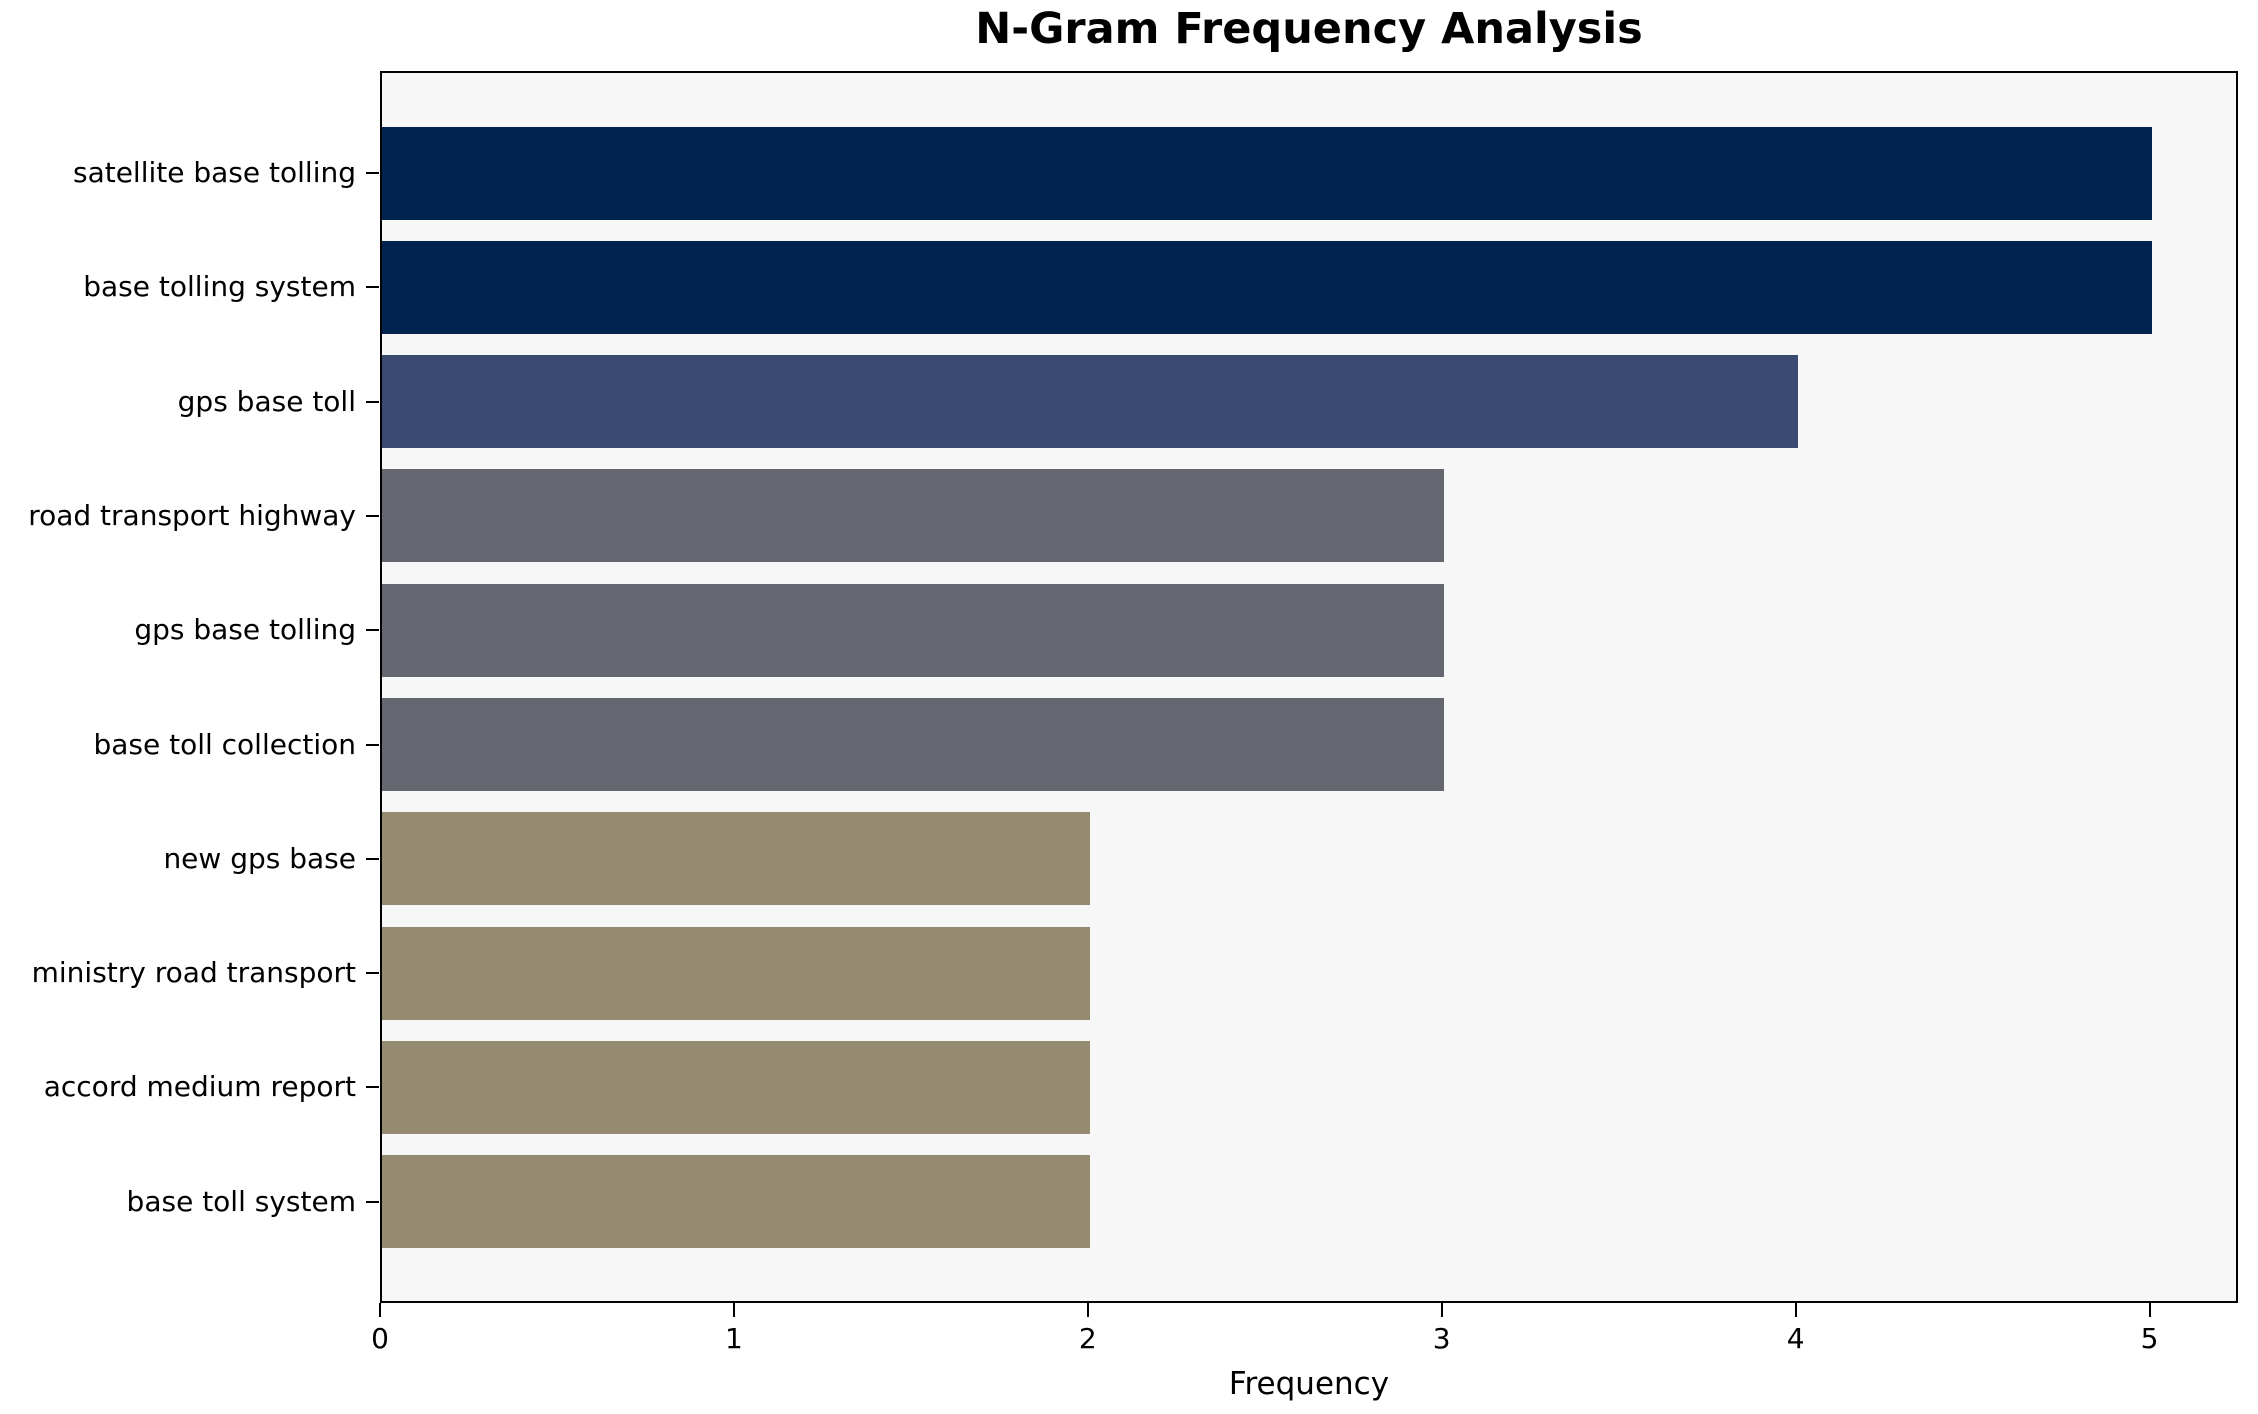  I want to click on y-tick-label: accord medium report, so click(199, 1087).